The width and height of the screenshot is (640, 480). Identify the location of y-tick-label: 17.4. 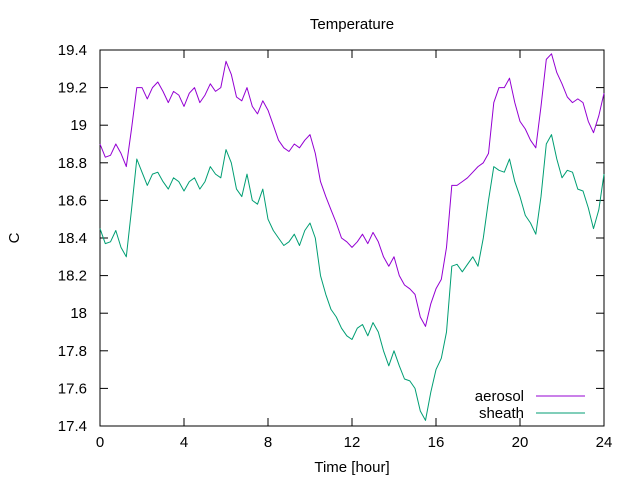
(72, 426).